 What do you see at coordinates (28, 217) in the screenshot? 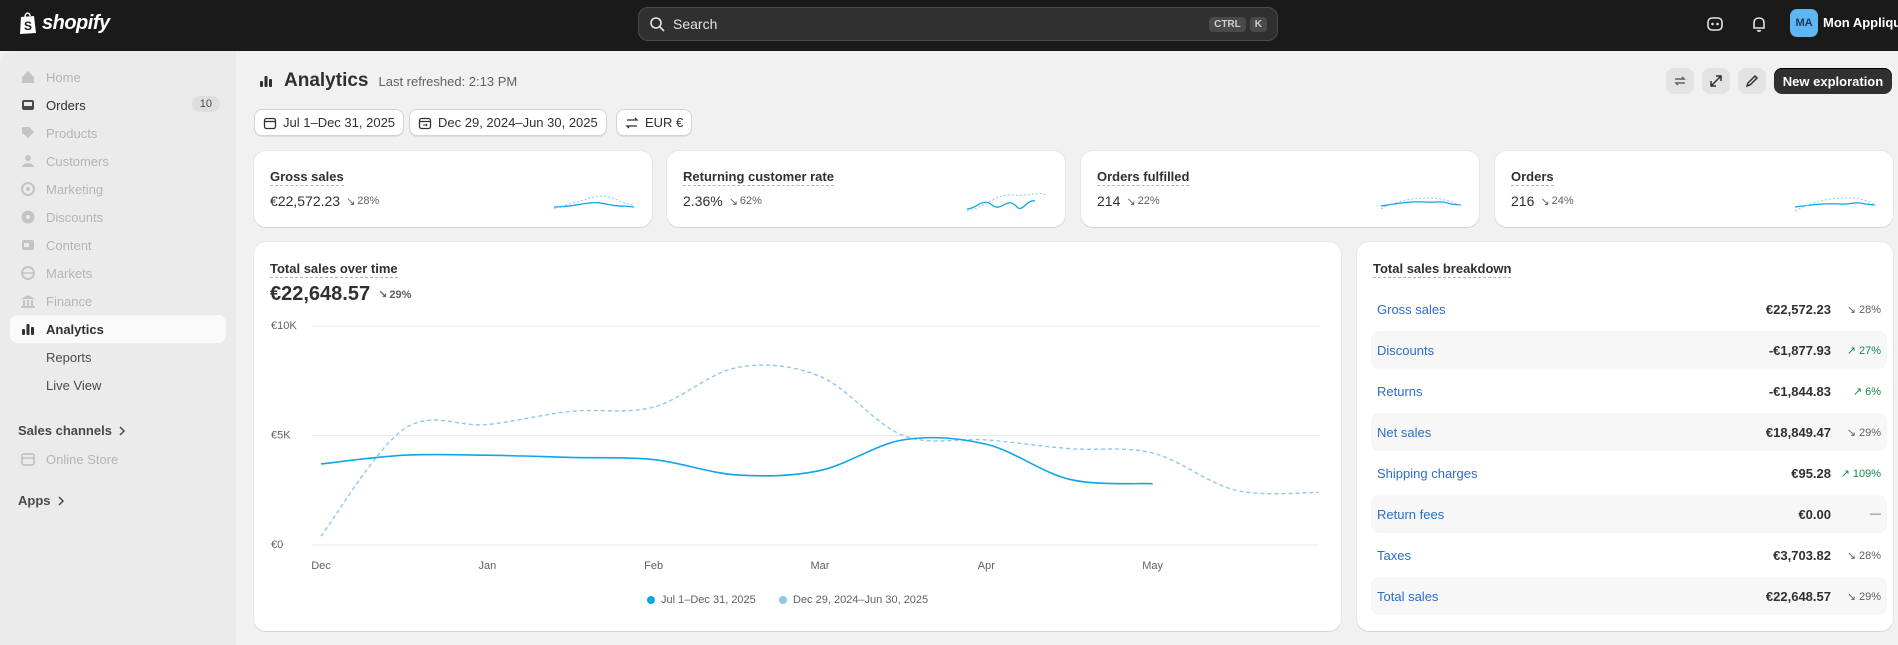
I see `discount-icon` at bounding box center [28, 217].